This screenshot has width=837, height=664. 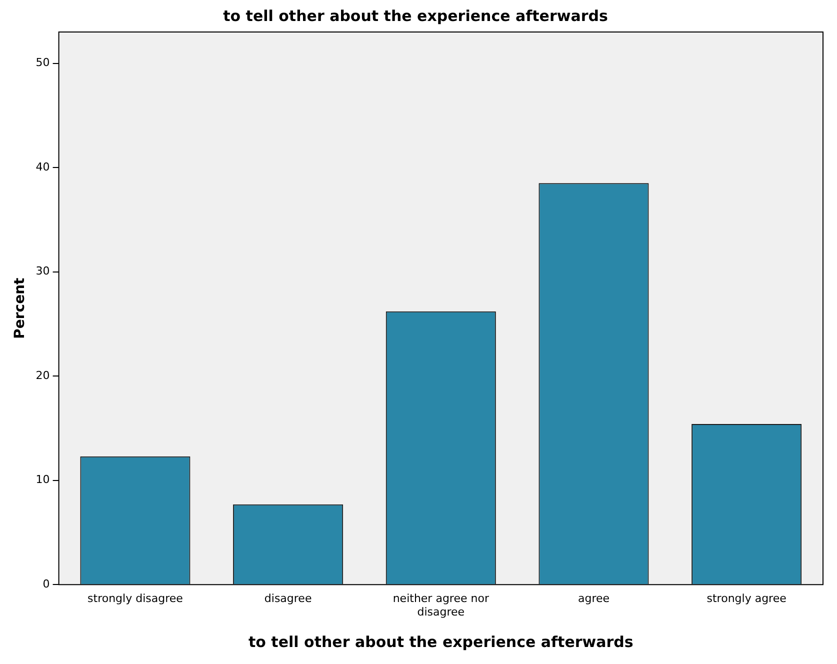 What do you see at coordinates (46, 583) in the screenshot?
I see `y-tick-label: 0` at bounding box center [46, 583].